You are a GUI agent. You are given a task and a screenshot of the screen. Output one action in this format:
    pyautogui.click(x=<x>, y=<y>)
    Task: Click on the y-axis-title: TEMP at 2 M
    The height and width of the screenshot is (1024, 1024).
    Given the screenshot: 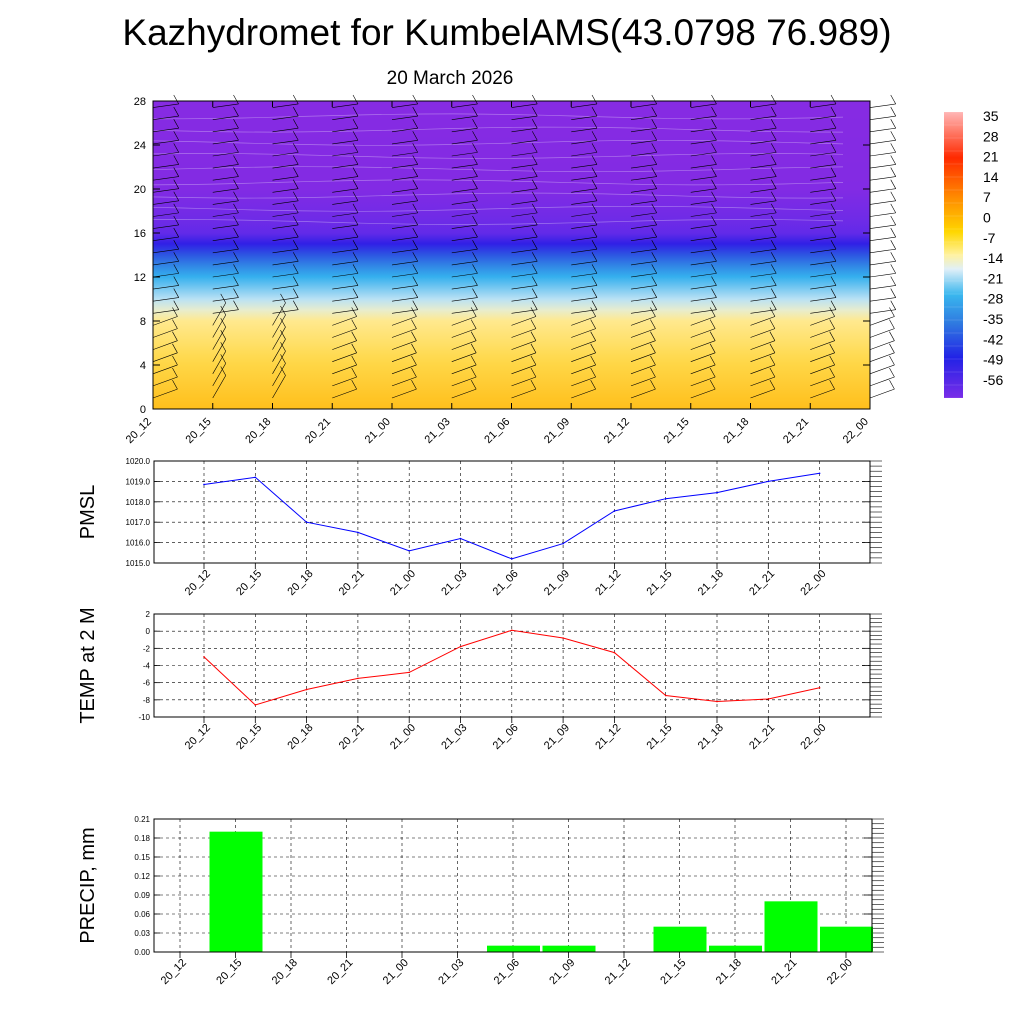 What is the action you would take?
    pyautogui.click(x=88, y=665)
    